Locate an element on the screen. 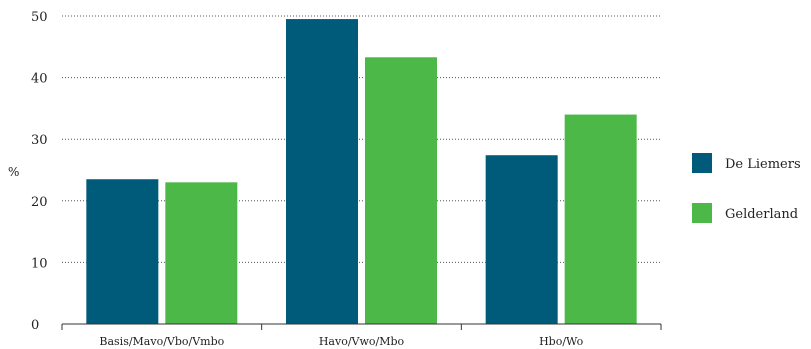  x-category-label: Havo/Vwo/Mbo is located at coordinates (362, 341).